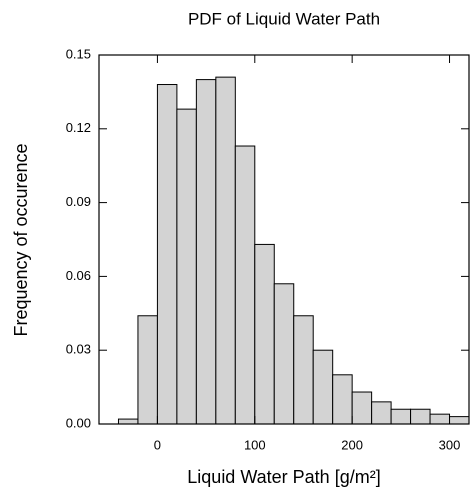 This screenshot has width=474, height=494. What do you see at coordinates (78, 275) in the screenshot?
I see `y-tick-label: 0.06` at bounding box center [78, 275].